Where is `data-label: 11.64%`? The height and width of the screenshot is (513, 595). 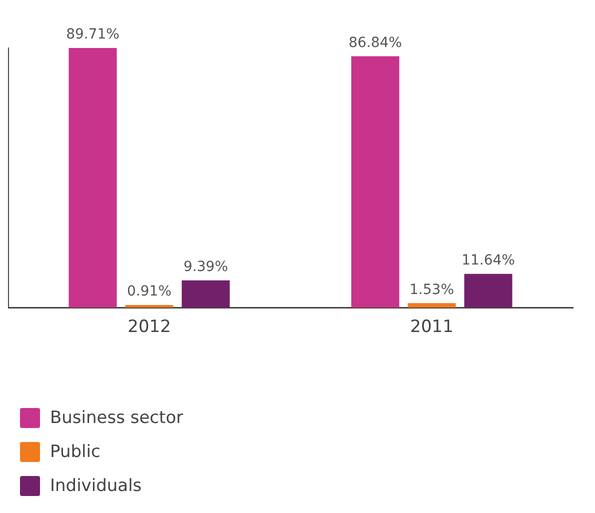
data-label: 11.64% is located at coordinates (488, 260).